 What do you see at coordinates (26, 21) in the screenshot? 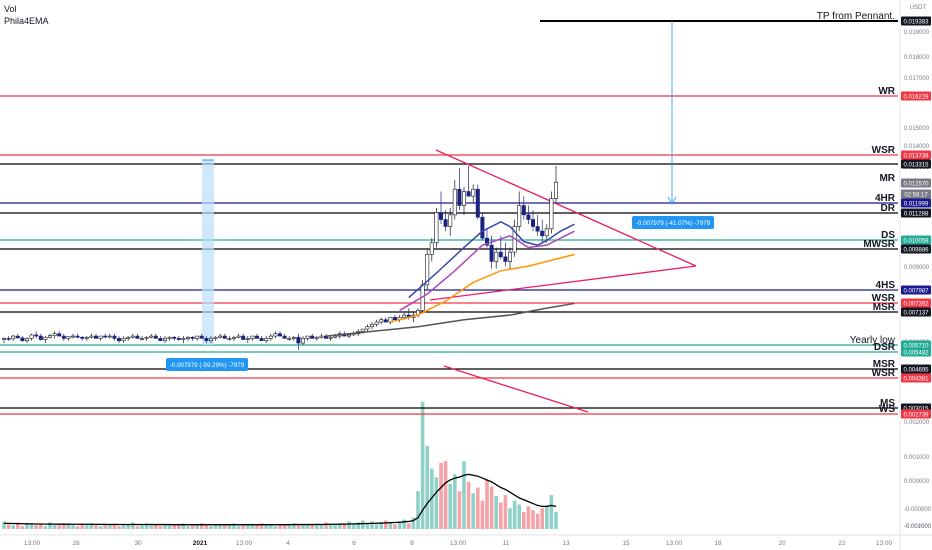
I see `indicator-label-ema: Phila4EMA` at bounding box center [26, 21].